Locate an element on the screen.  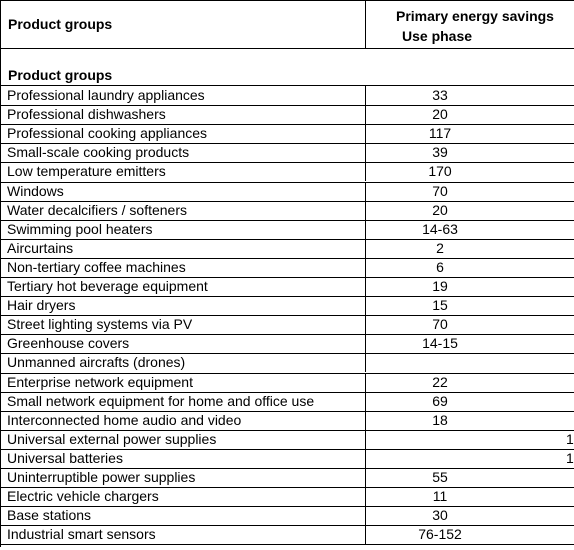
product-group: Electric vehicle chargers is located at coordinates (83, 496).